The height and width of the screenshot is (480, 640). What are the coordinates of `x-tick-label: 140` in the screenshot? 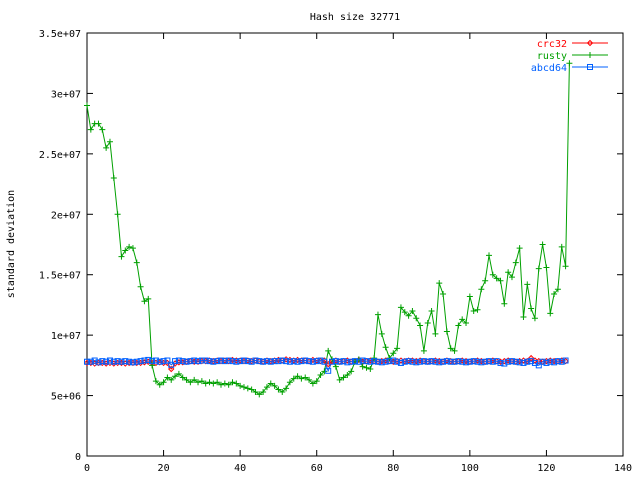 It's located at (623, 468).